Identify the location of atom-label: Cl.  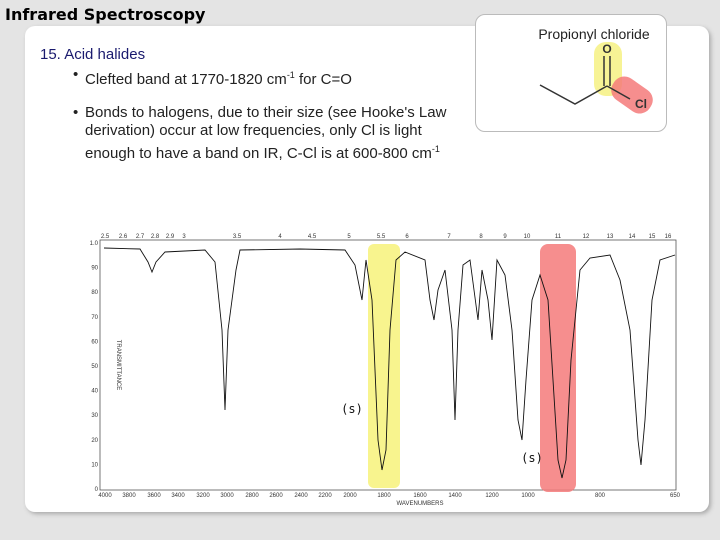
(641, 104).